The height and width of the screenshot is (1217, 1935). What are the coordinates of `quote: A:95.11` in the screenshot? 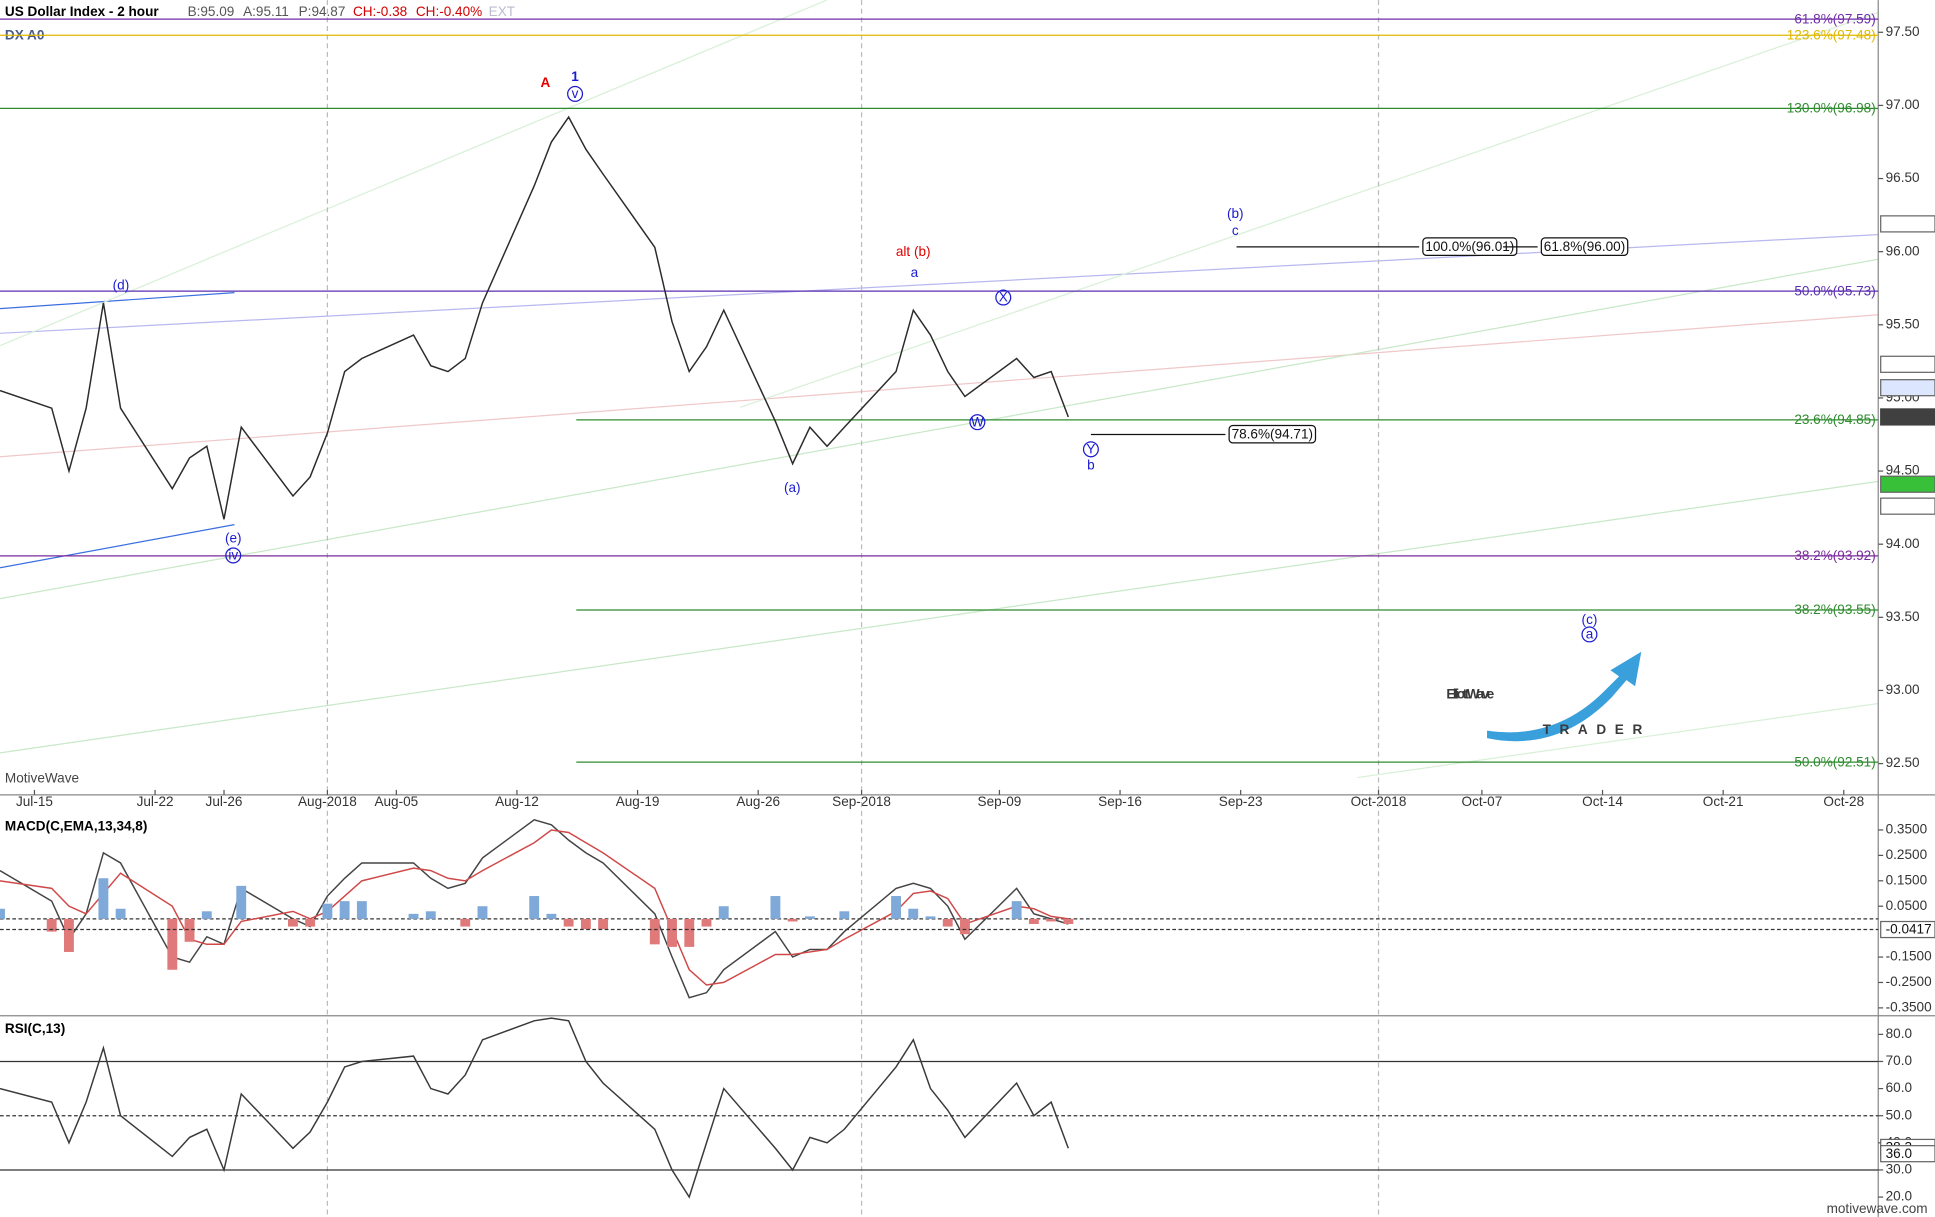 It's located at (266, 11).